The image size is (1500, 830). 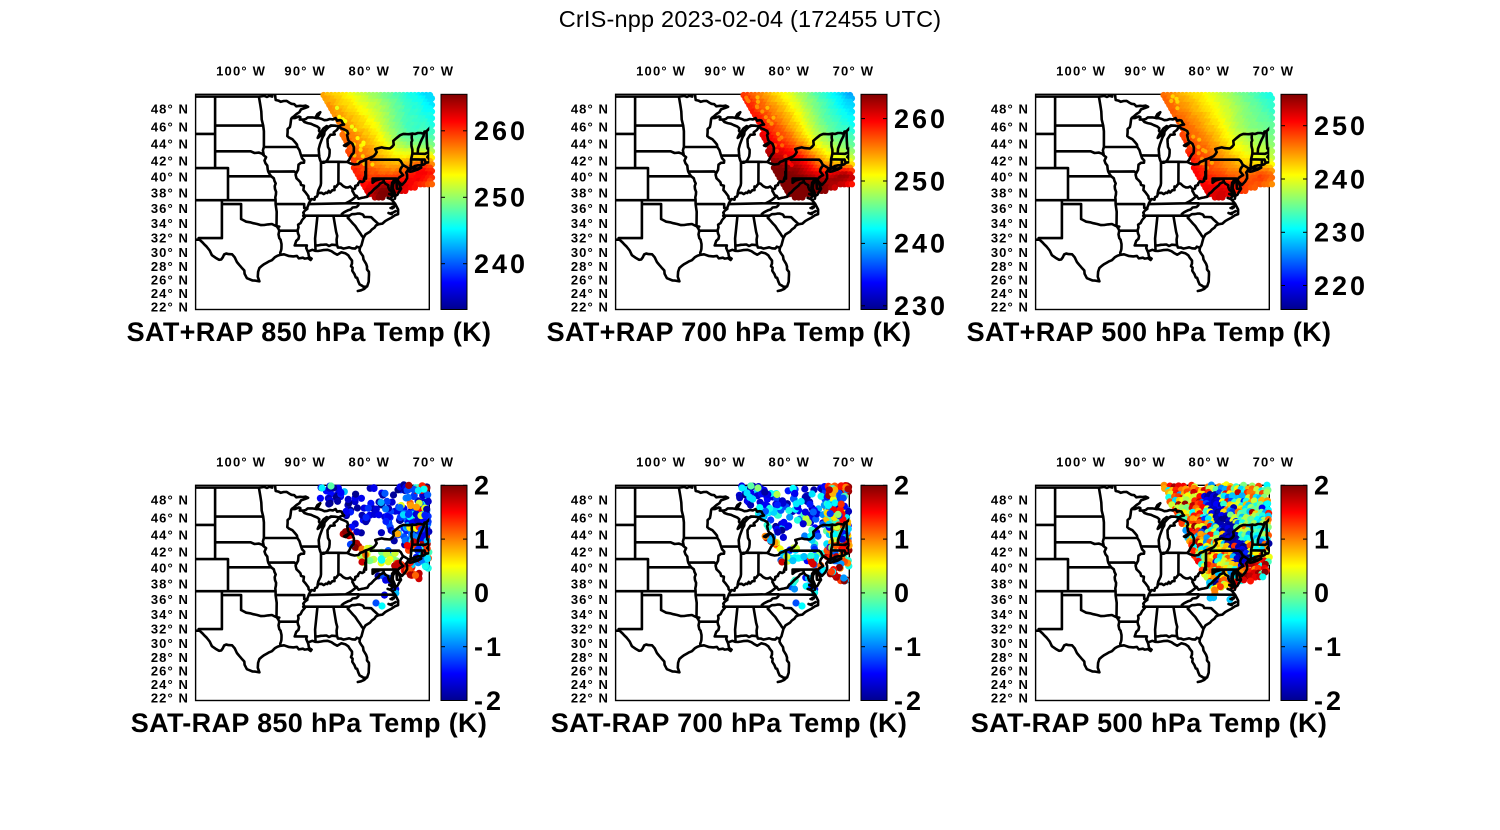 What do you see at coordinates (309, 723) in the screenshot?
I see `svg-text: SAT-RAP 850 hPa Temp (K)` at bounding box center [309, 723].